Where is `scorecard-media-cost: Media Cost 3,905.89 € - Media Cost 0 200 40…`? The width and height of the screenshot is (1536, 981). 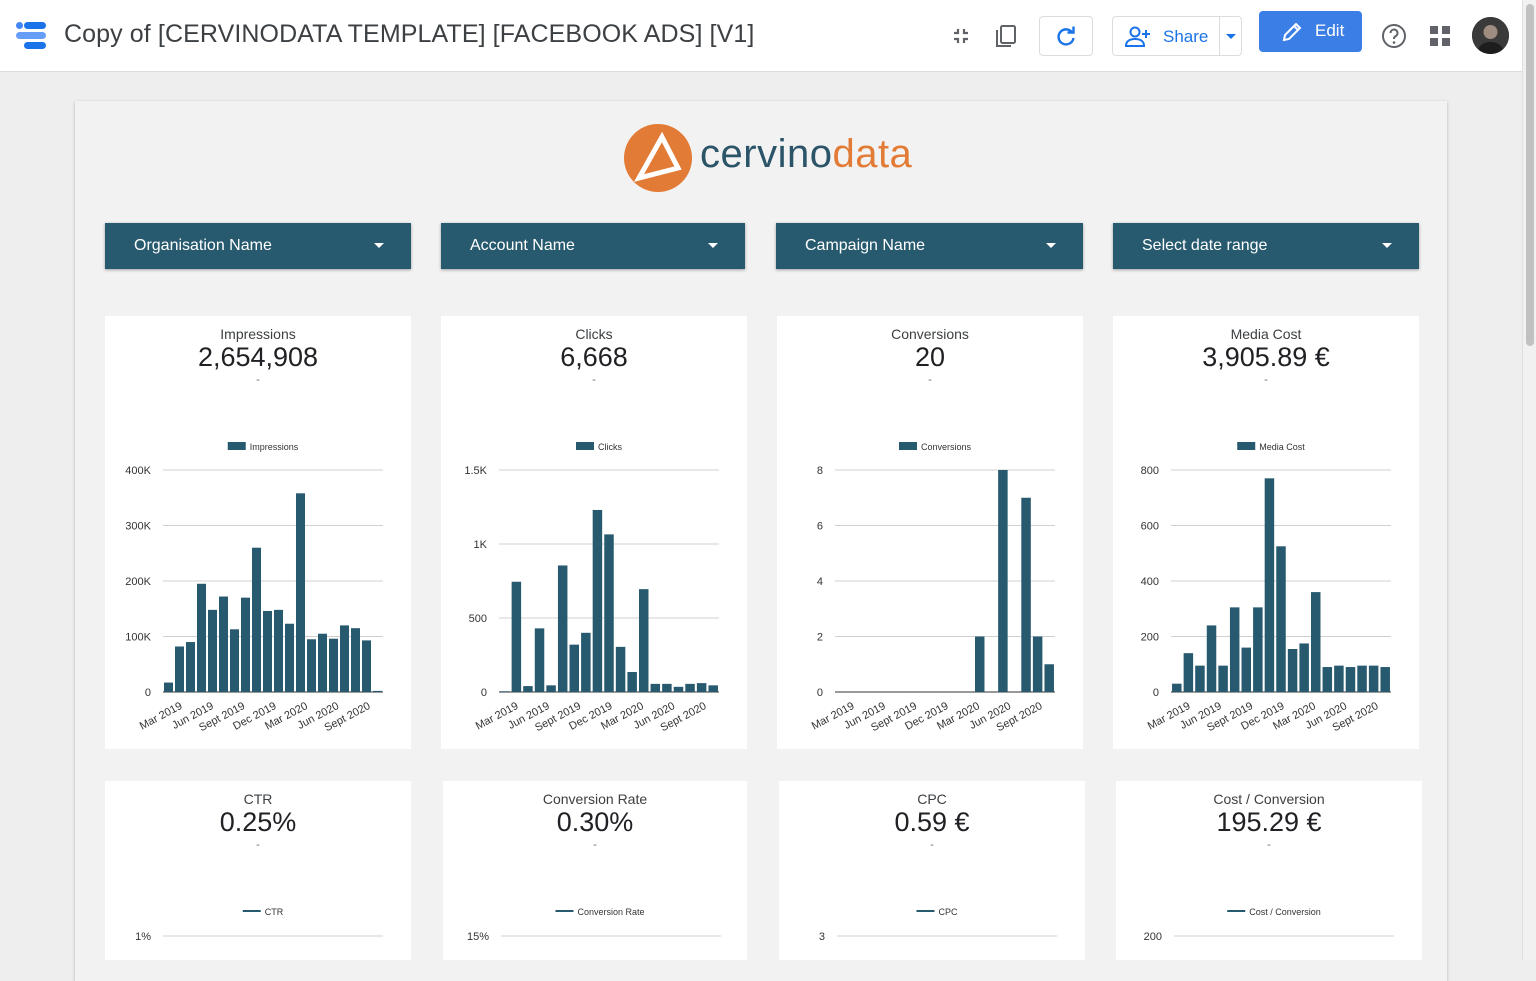
scorecard-media-cost: Media Cost 3,905.89 € - Media Cost 0 200 40… is located at coordinates (1266, 532).